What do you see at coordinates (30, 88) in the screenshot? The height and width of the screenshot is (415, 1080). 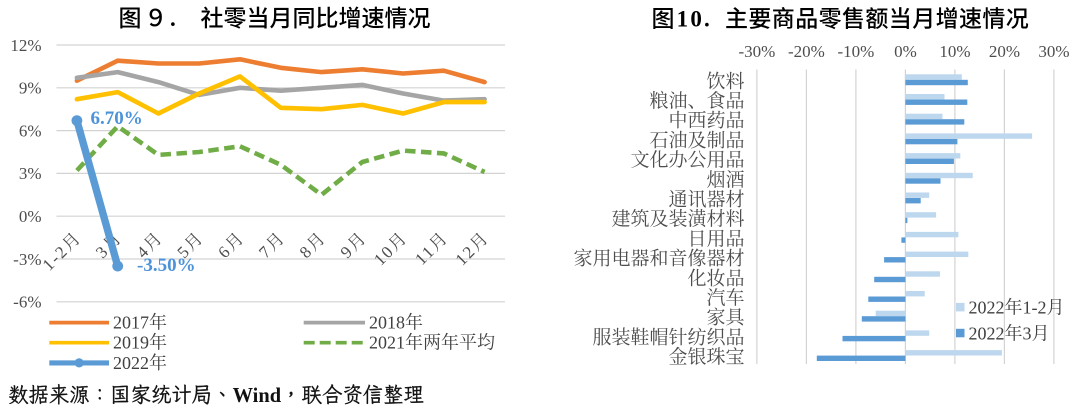 I see `svg-text: 9%` at bounding box center [30, 88].